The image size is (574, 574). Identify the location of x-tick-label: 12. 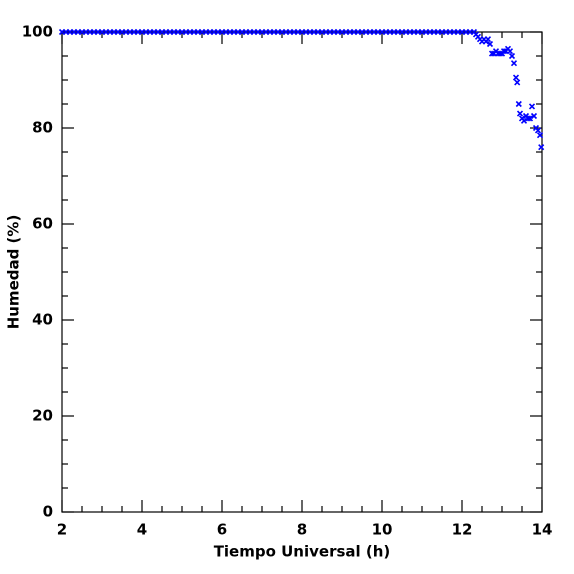
(462, 530).